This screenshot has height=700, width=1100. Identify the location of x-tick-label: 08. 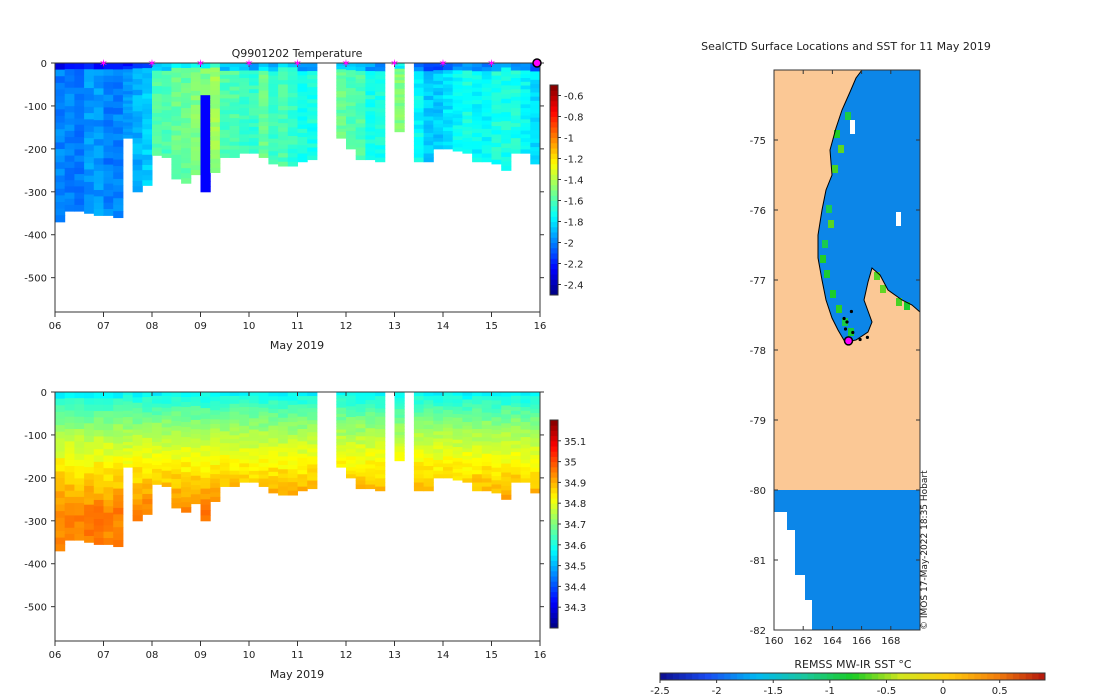
(152, 326).